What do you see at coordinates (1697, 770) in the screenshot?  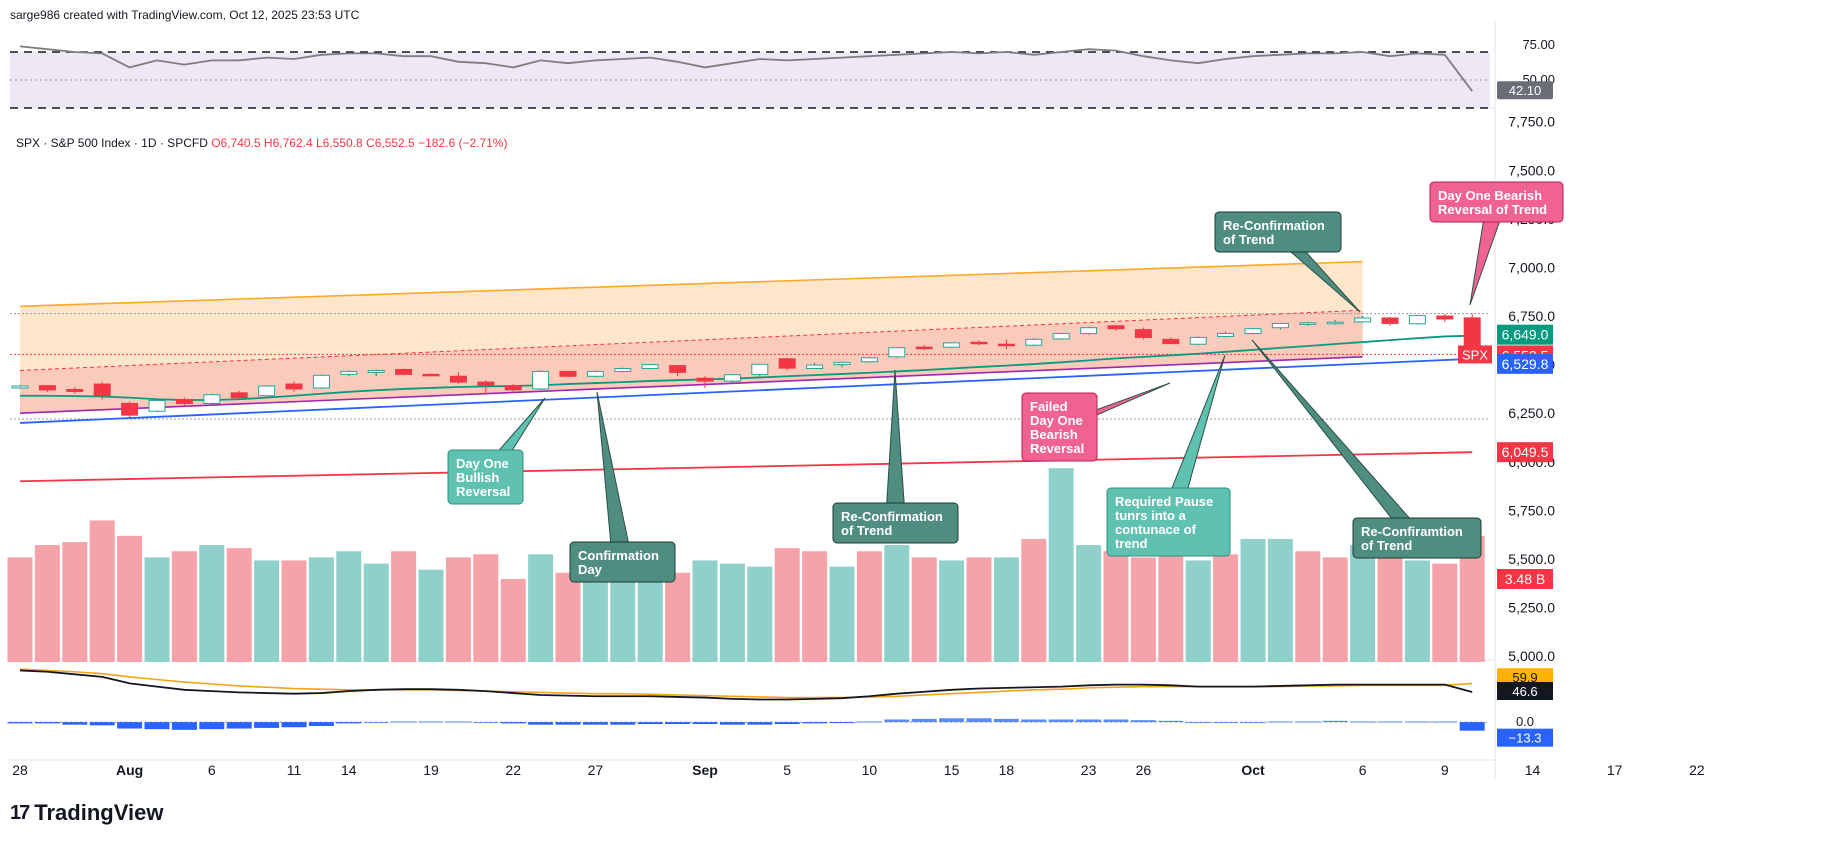 I see `time-tick-label: 22` at bounding box center [1697, 770].